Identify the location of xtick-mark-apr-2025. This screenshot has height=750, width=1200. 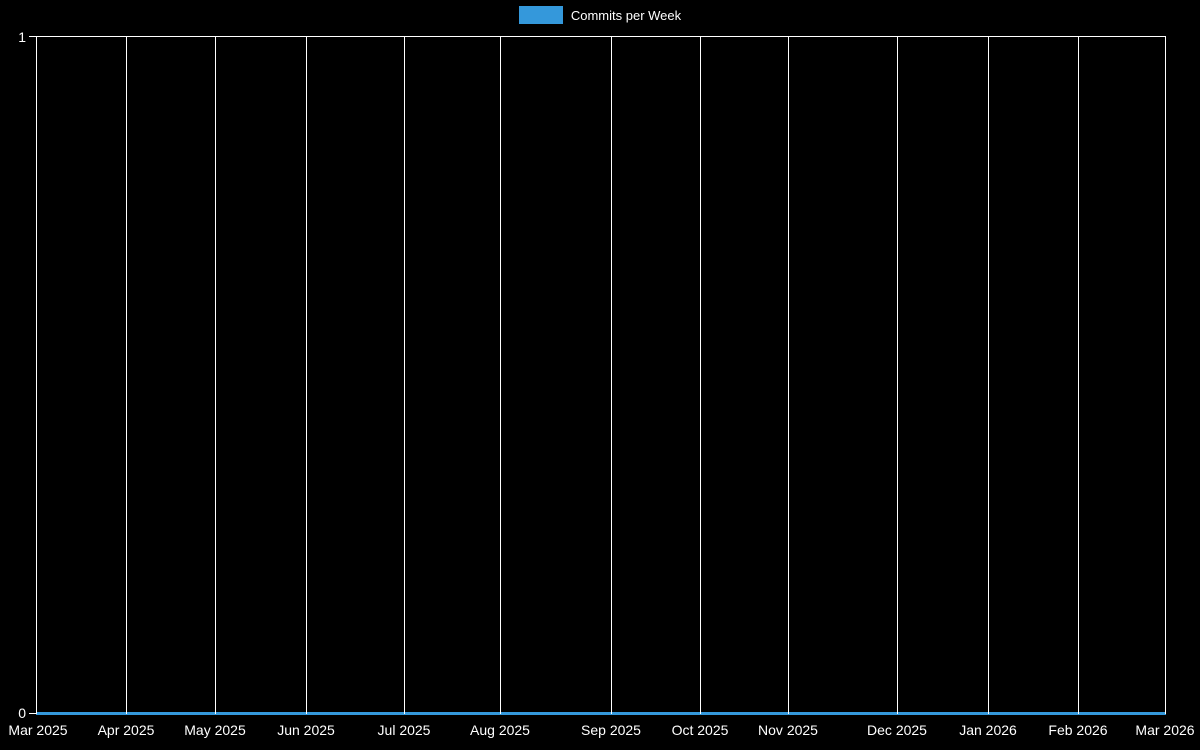
(126, 709).